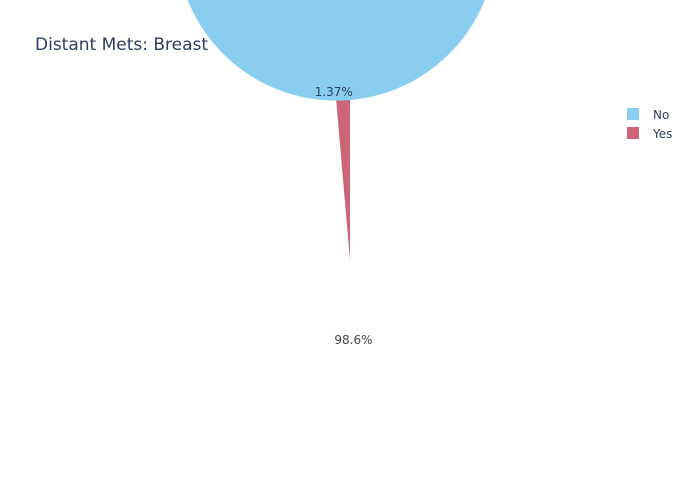 The width and height of the screenshot is (700, 500). What do you see at coordinates (649, 124) in the screenshot?
I see `legend: No Yes` at bounding box center [649, 124].